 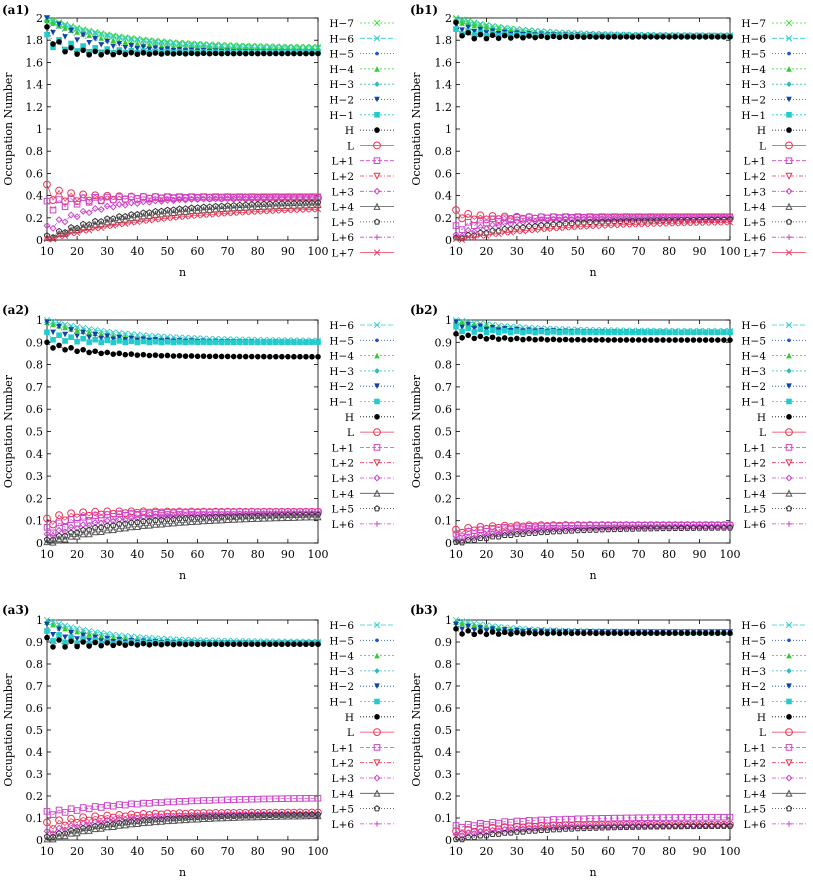 What do you see at coordinates (35, 196) in the screenshot?
I see `y-tick-label: 0.4` at bounding box center [35, 196].